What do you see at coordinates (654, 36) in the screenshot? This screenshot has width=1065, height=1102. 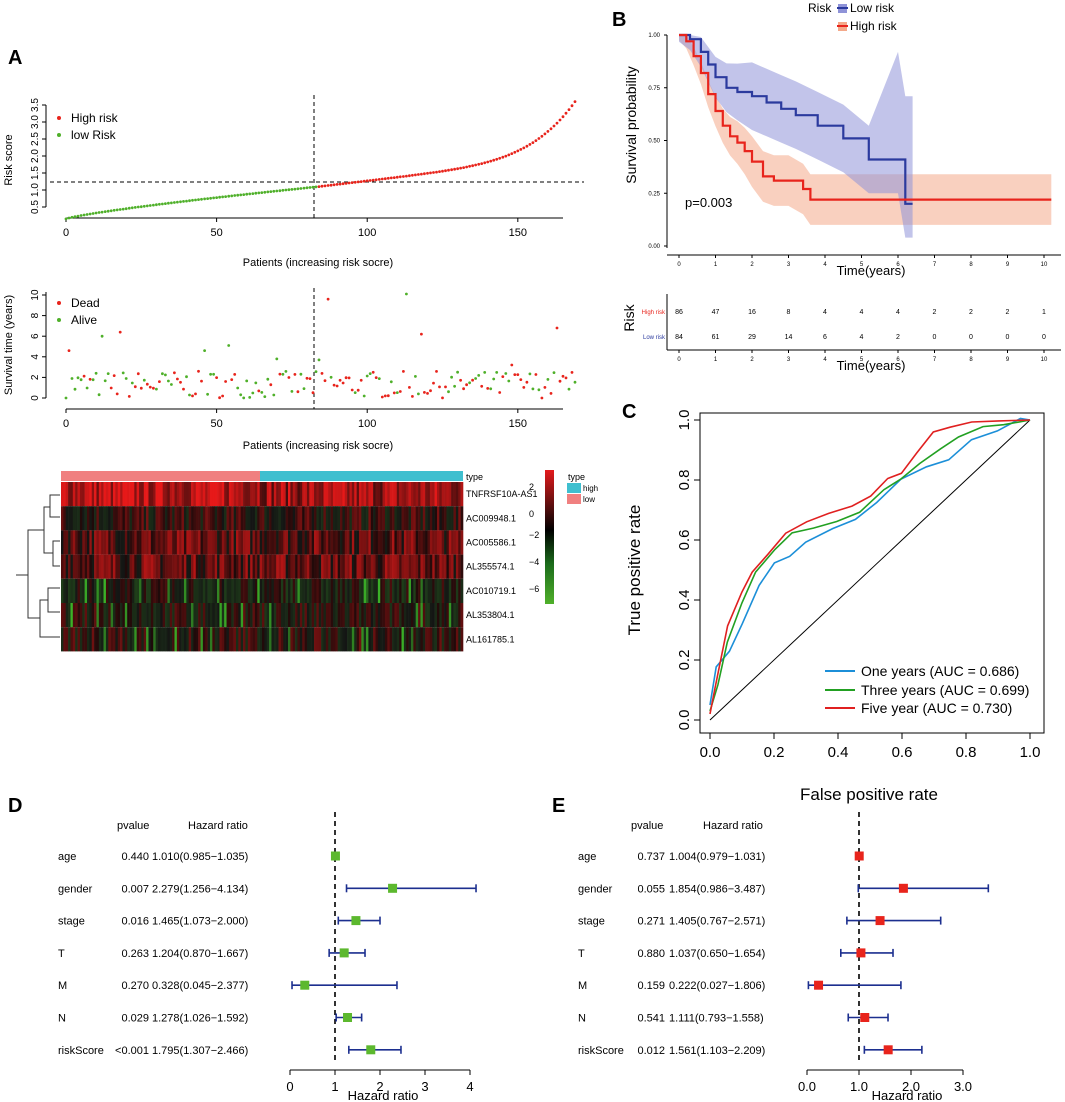 I see `km-ytick-label: 1.00` at bounding box center [654, 36].